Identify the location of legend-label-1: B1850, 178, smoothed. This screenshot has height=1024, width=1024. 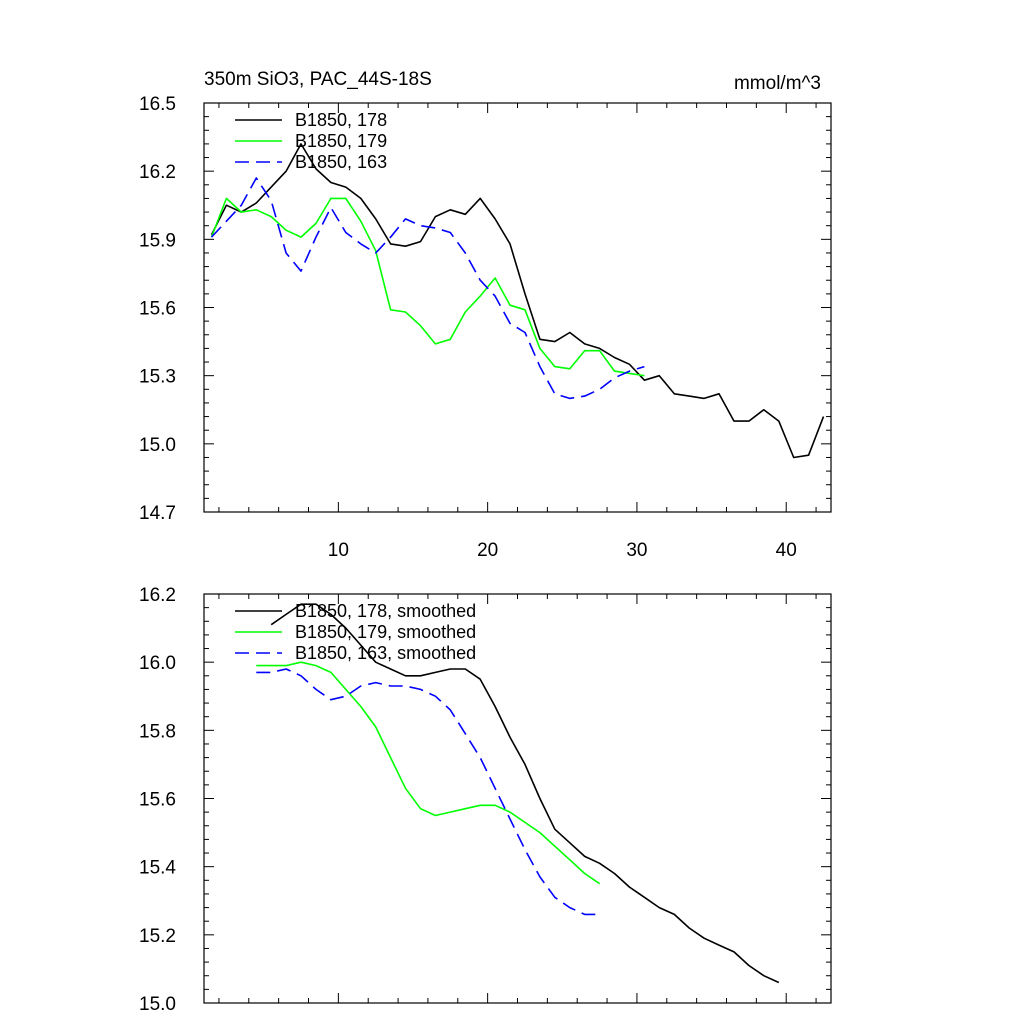
(385, 611).